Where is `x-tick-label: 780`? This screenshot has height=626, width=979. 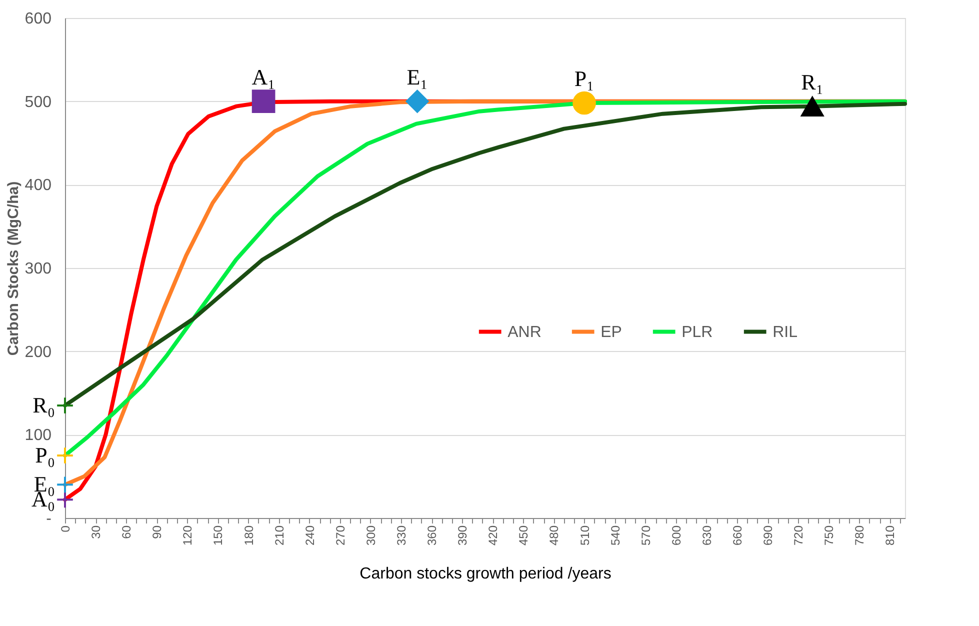 x-tick-label: 780 is located at coordinates (859, 535).